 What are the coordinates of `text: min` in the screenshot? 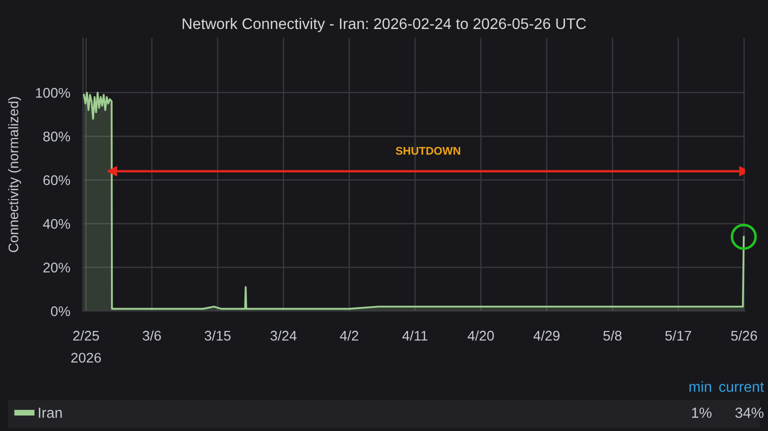 It's located at (700, 386).